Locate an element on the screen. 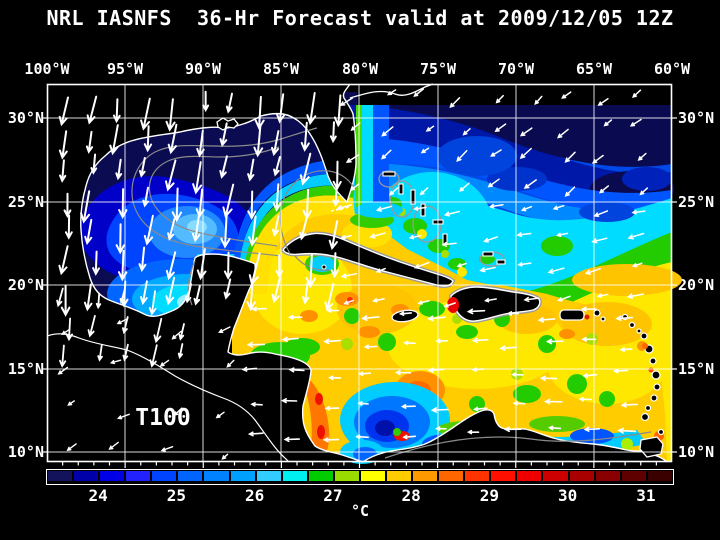 The width and height of the screenshot is (720, 540). lat-label-left: 20°N is located at coordinates (25, 285).